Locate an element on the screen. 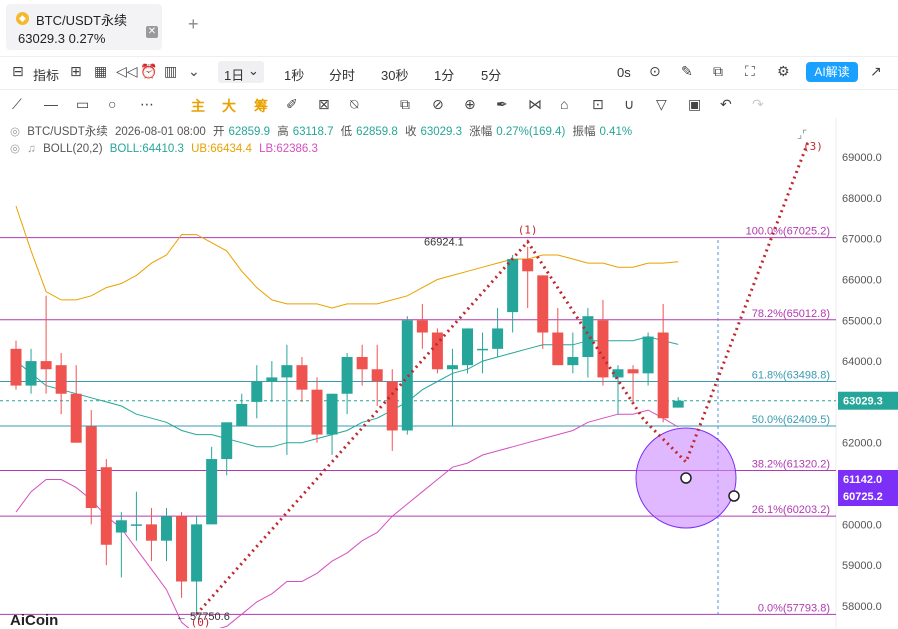 This screenshot has height=629, width=898. fullscreen-icon: ⛶ is located at coordinates (750, 71).